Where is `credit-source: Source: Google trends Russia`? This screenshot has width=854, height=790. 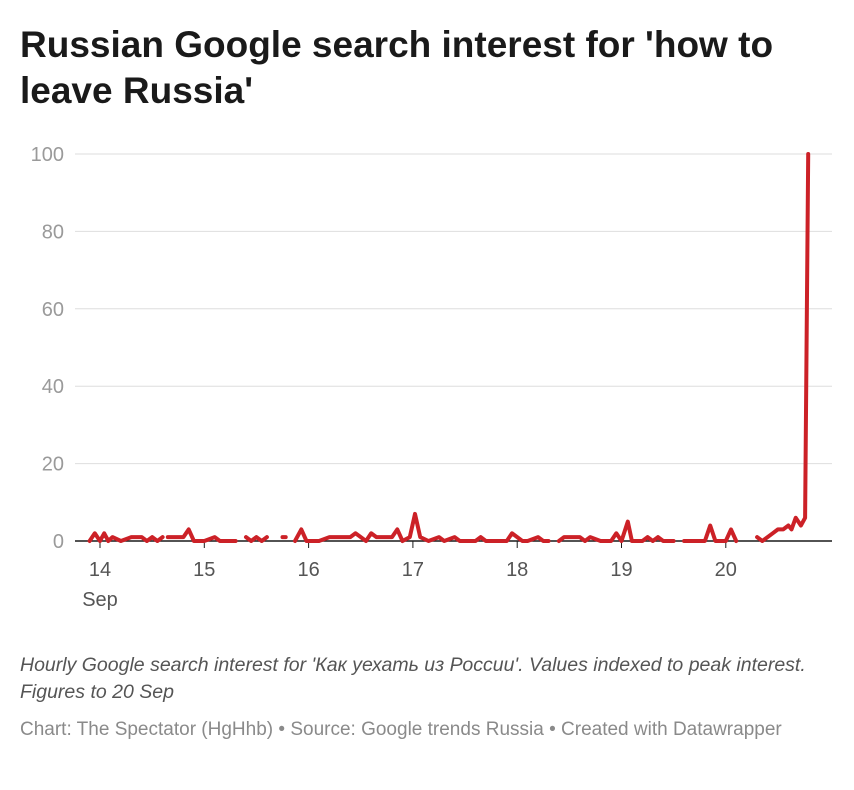 credit-source: Source: Google trends Russia is located at coordinates (417, 729).